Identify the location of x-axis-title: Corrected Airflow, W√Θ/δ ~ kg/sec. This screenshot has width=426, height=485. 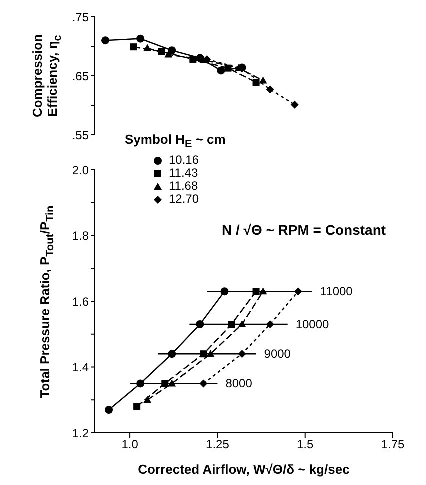
(244, 469).